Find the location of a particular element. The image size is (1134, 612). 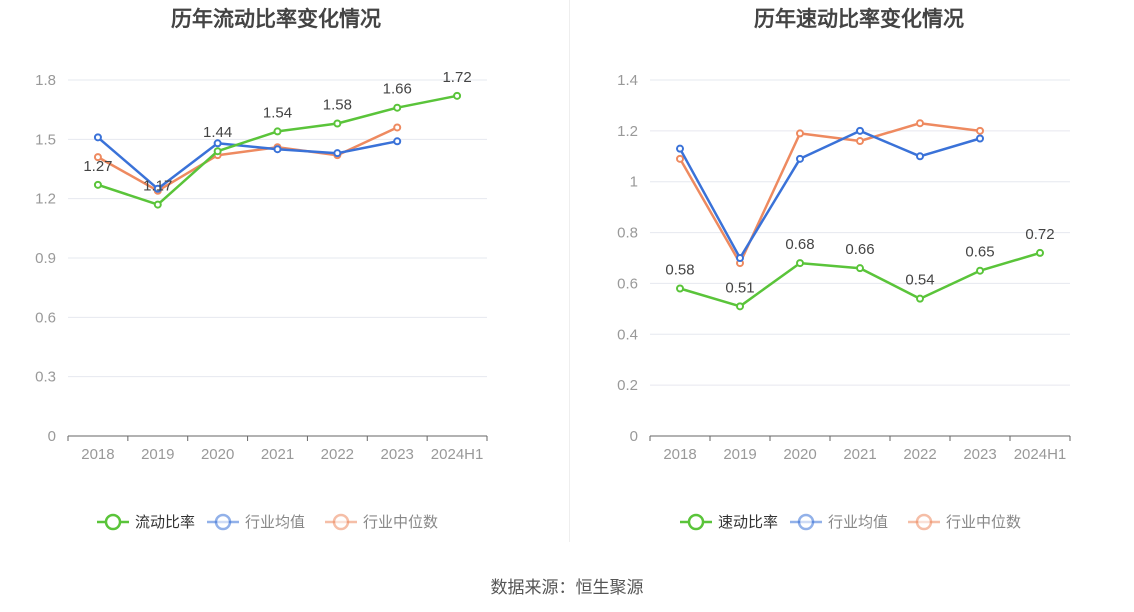

data-label: 0.58 is located at coordinates (679, 270).